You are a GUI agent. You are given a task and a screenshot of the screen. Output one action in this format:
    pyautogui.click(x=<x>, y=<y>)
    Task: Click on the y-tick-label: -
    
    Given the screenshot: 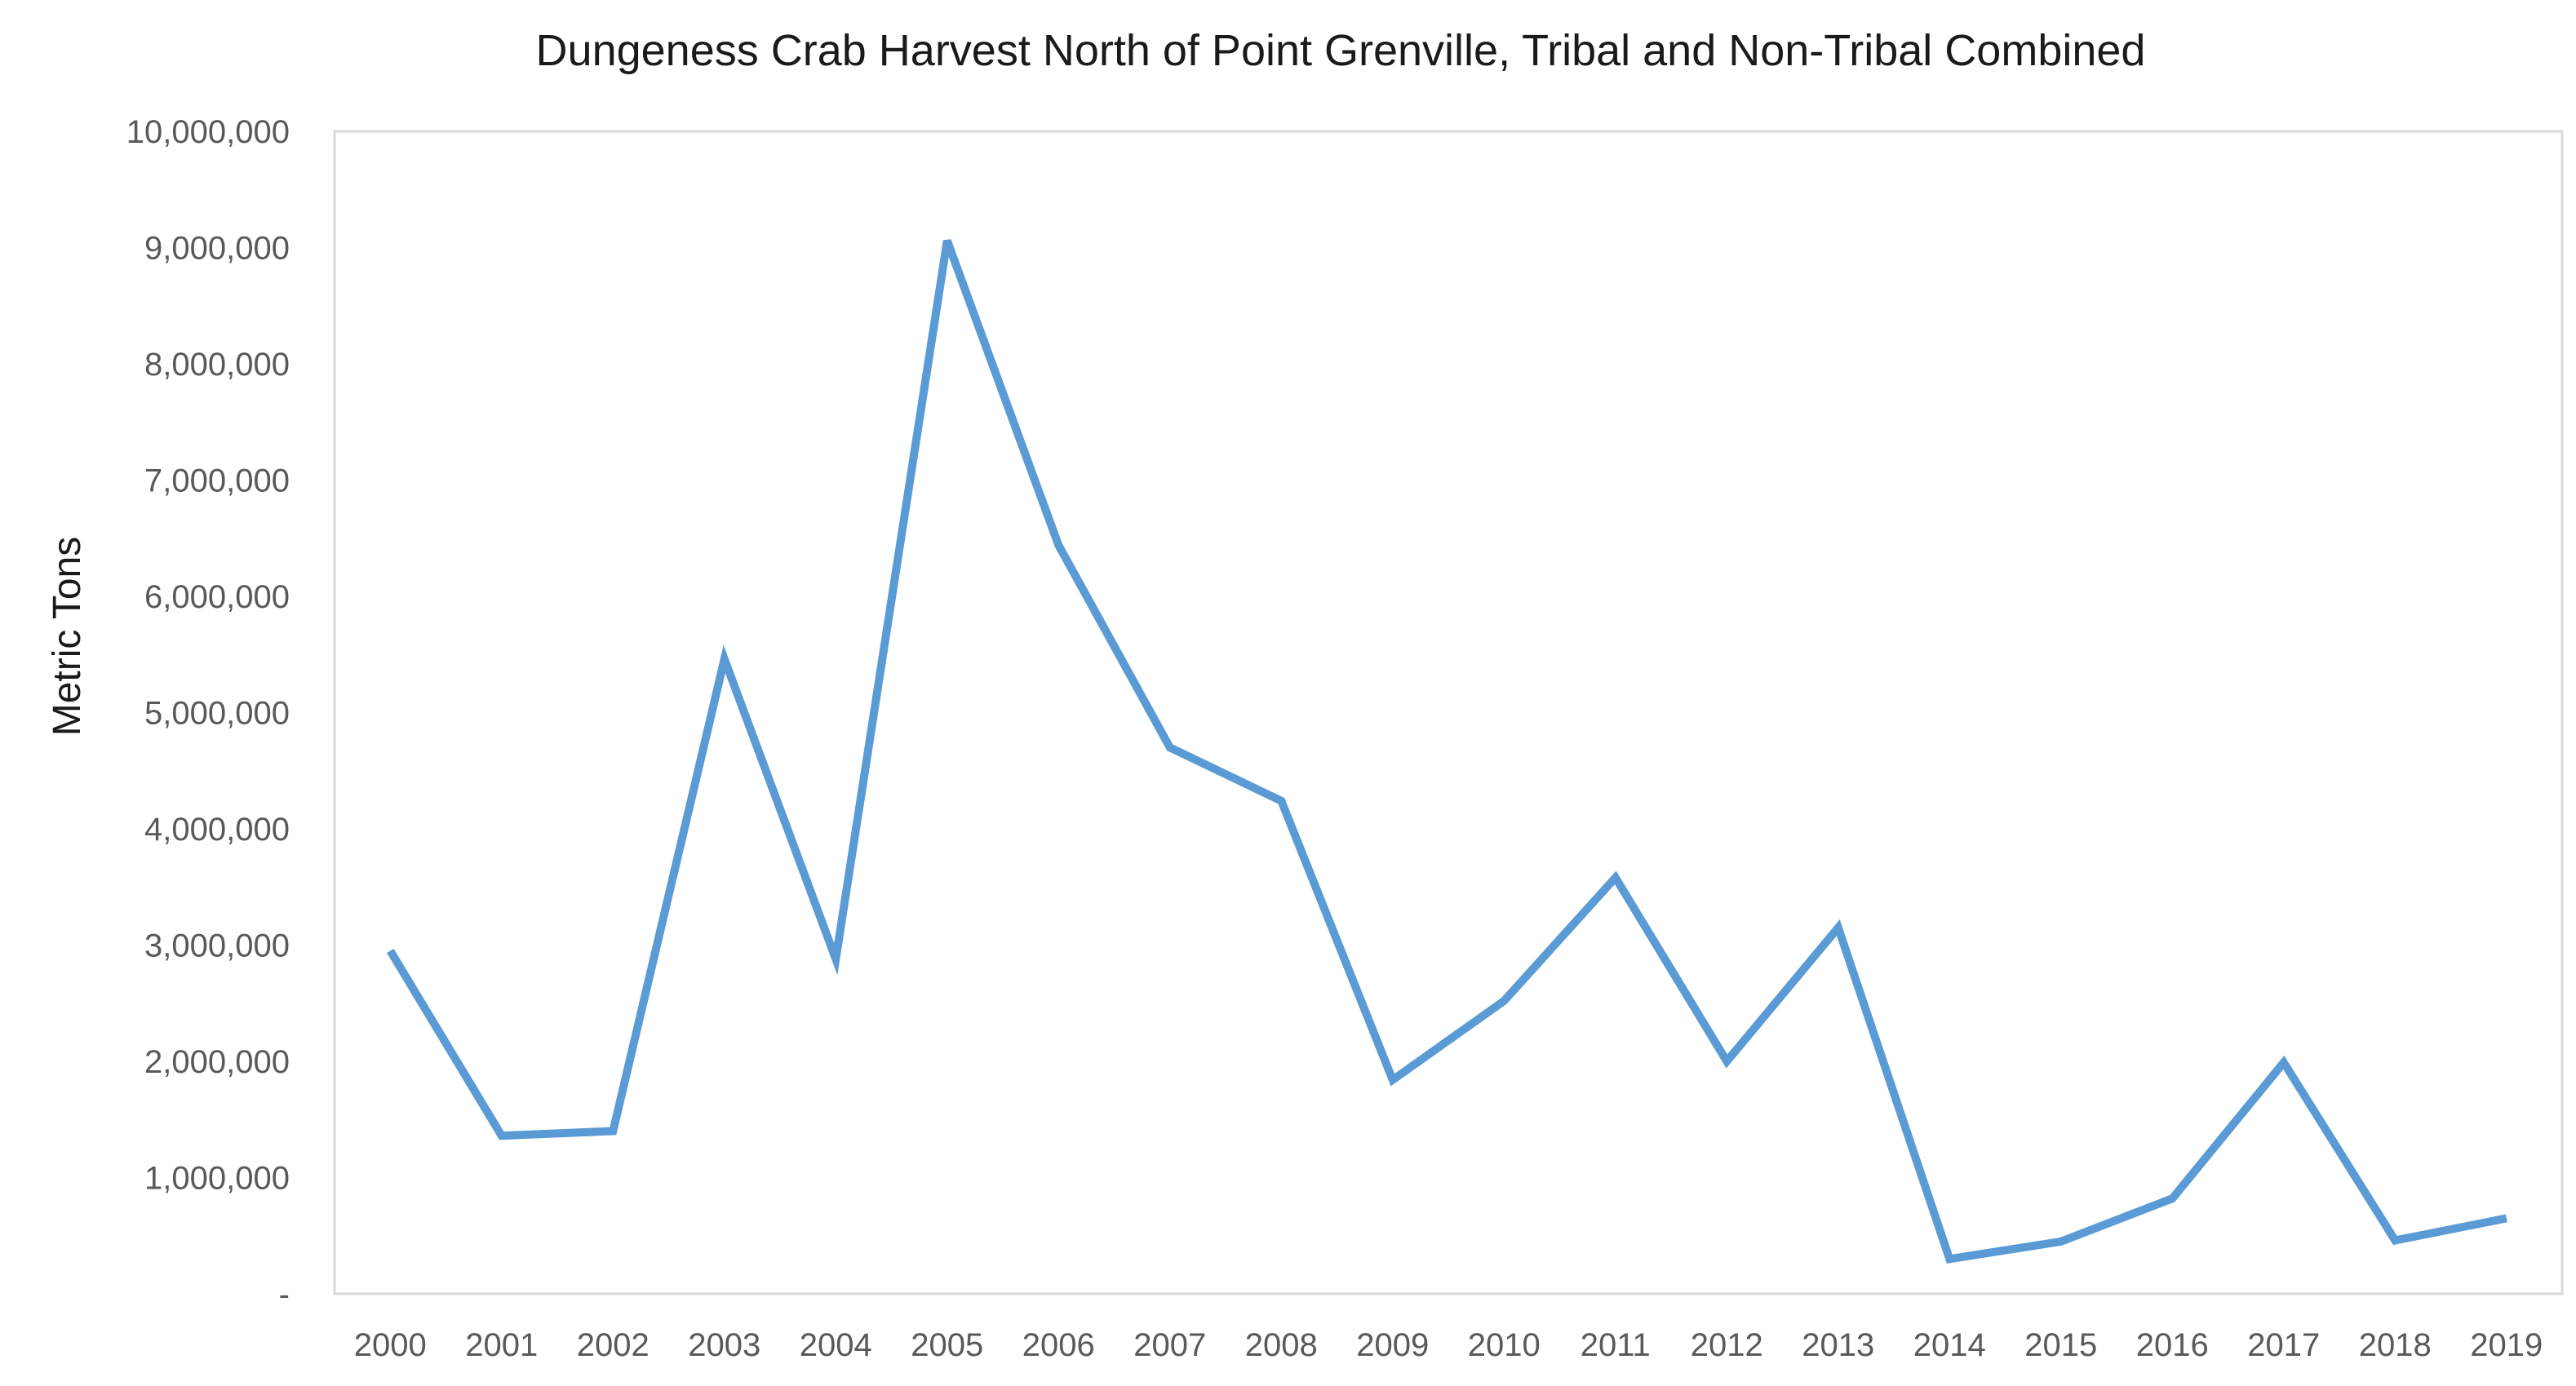 What is the action you would take?
    pyautogui.click(x=284, y=1295)
    